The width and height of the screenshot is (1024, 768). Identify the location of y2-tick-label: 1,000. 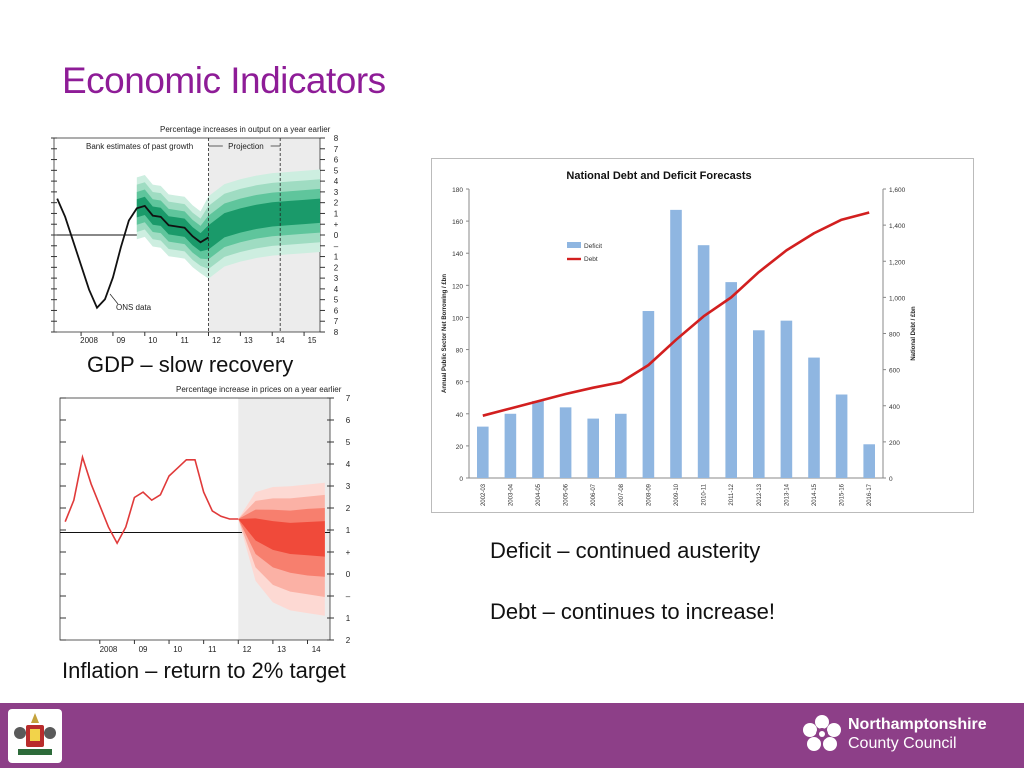
(897, 298).